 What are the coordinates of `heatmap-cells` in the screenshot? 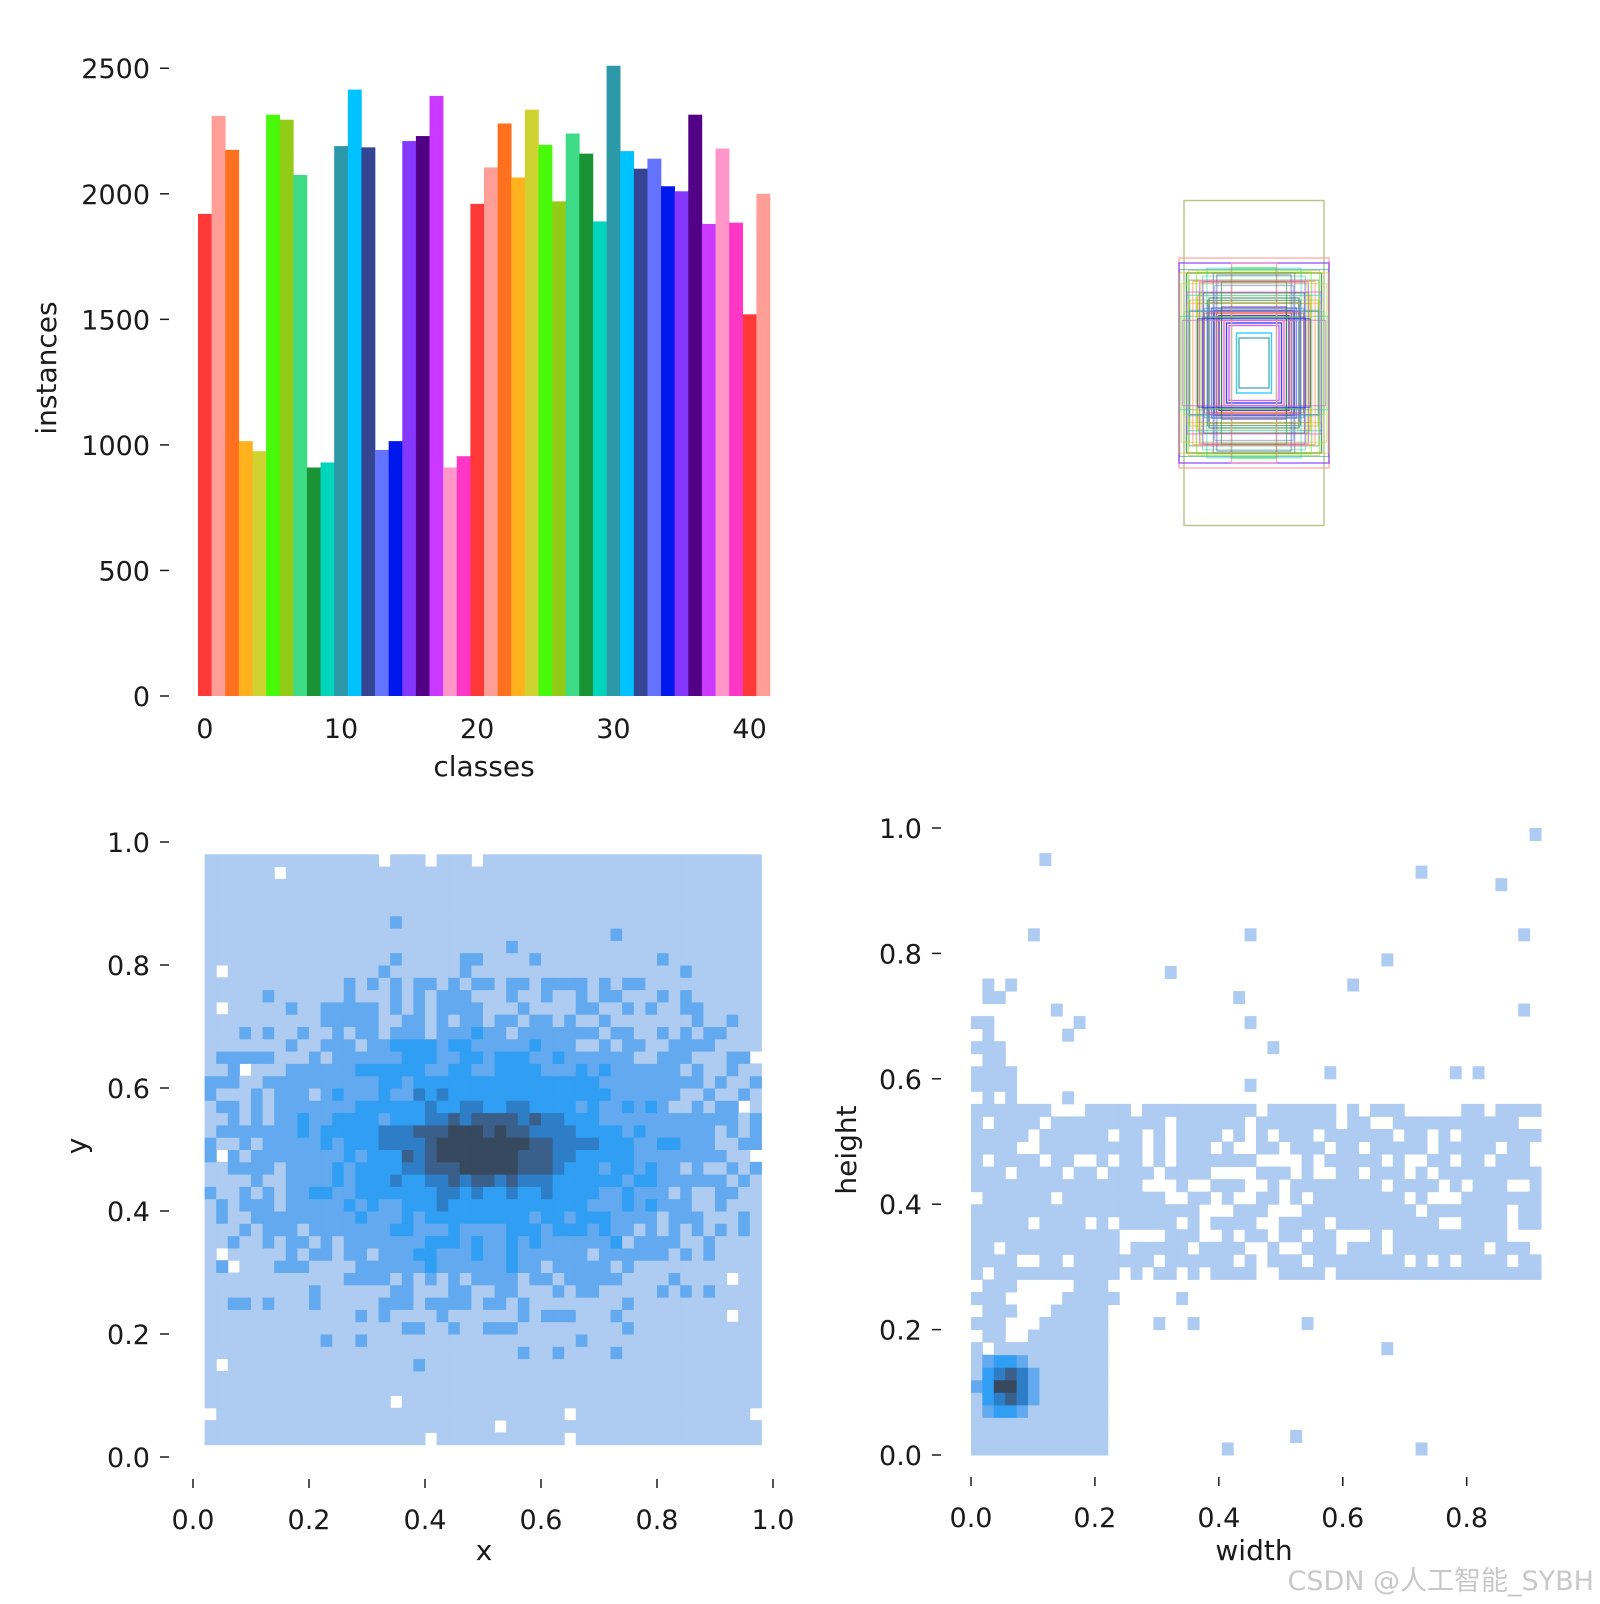 It's located at (1256, 1142).